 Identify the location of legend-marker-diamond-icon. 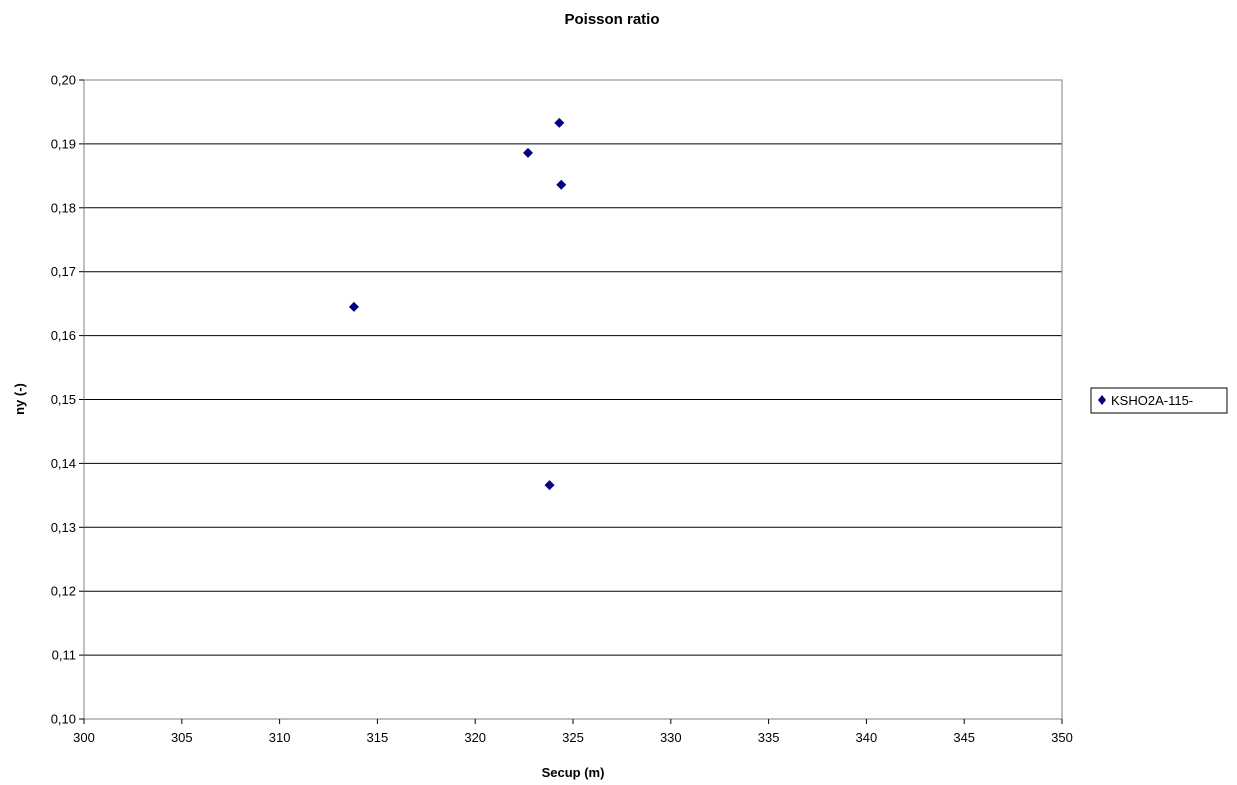
(1102, 400).